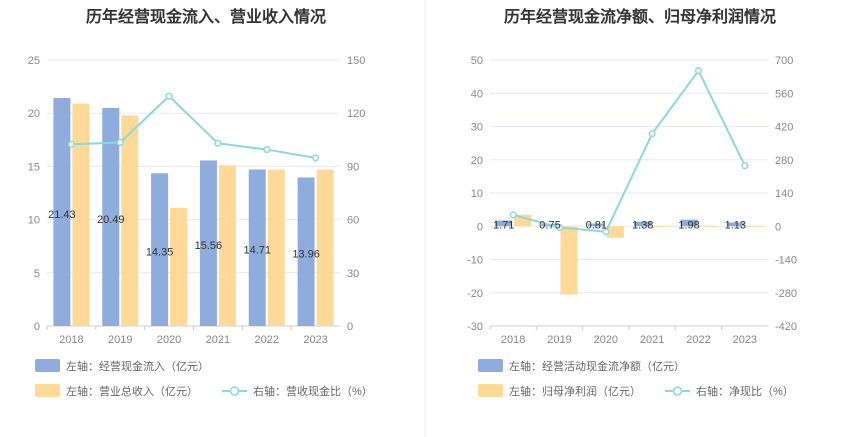 Image resolution: width=850 pixels, height=437 pixels. I want to click on legend-item: 右轴：净现比（%）, so click(729, 391).